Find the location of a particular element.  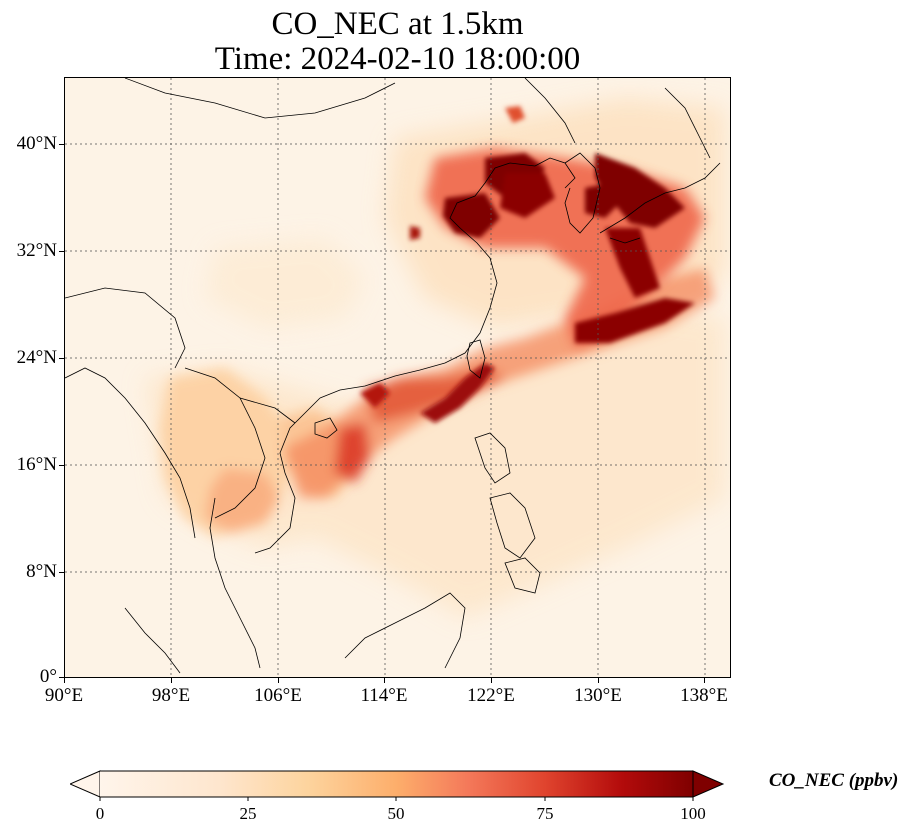

colorbar-gradient is located at coordinates (396, 784).